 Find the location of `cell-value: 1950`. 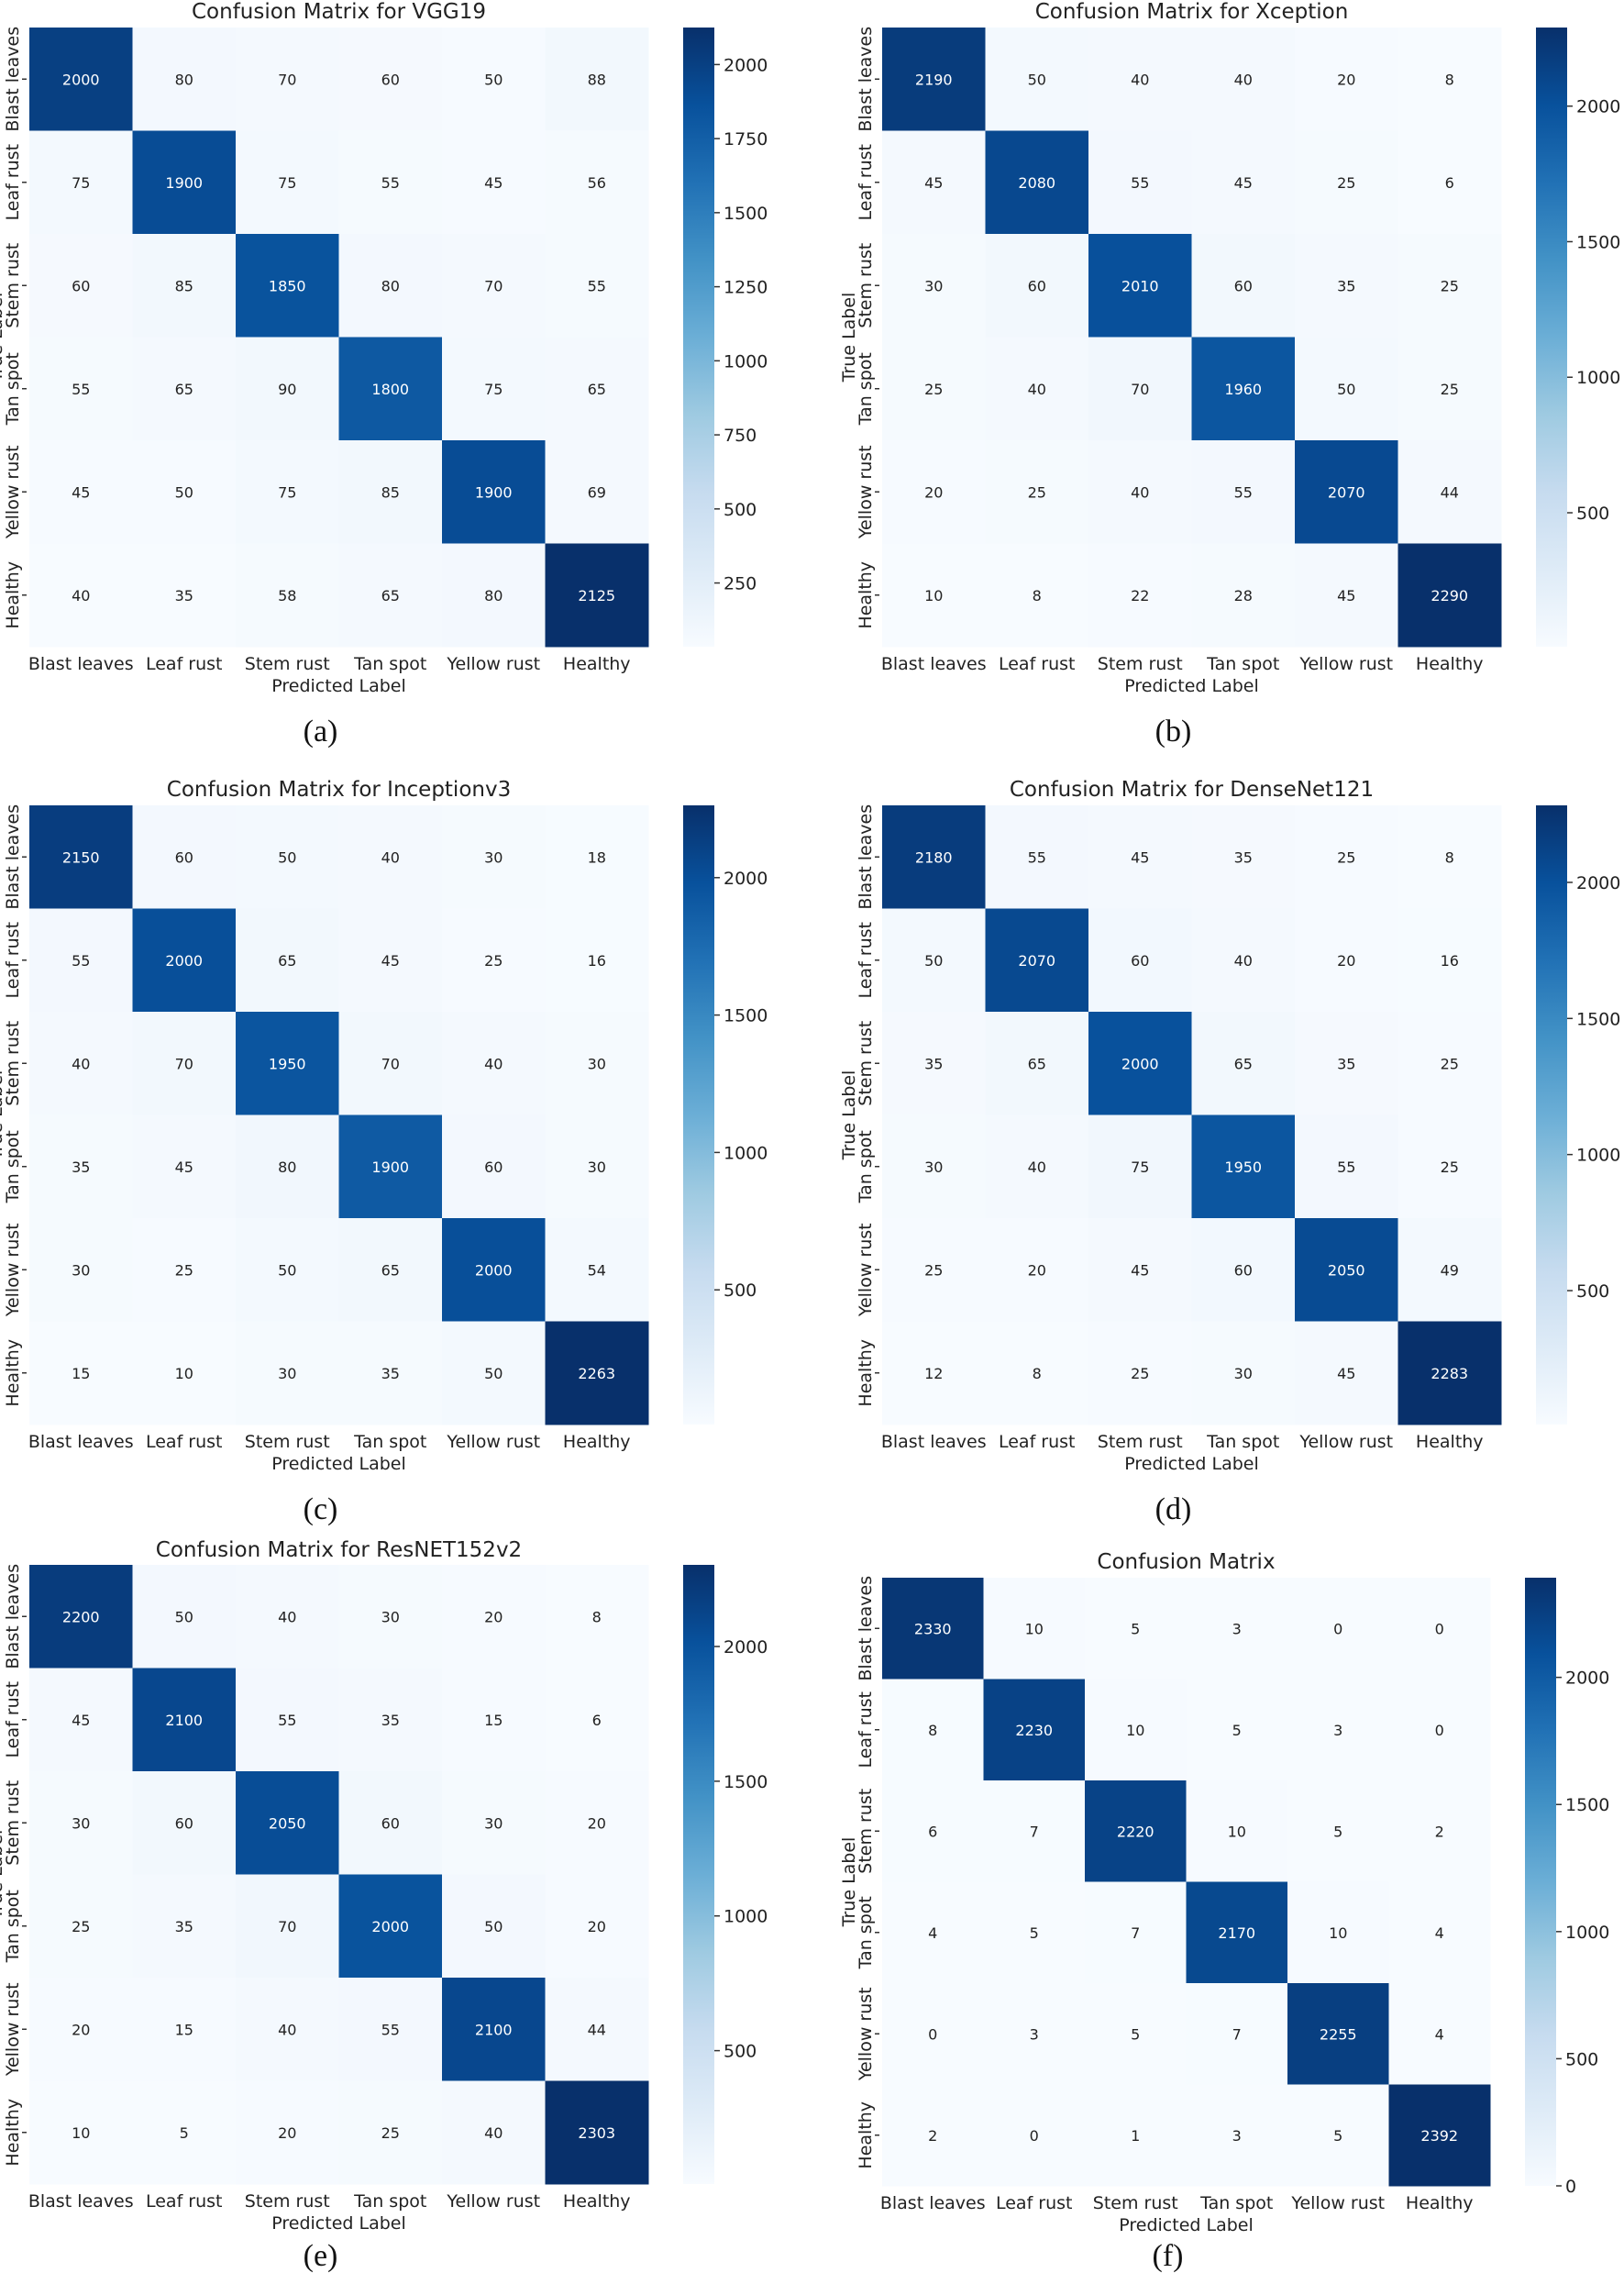

cell-value: 1950 is located at coordinates (287, 1063).